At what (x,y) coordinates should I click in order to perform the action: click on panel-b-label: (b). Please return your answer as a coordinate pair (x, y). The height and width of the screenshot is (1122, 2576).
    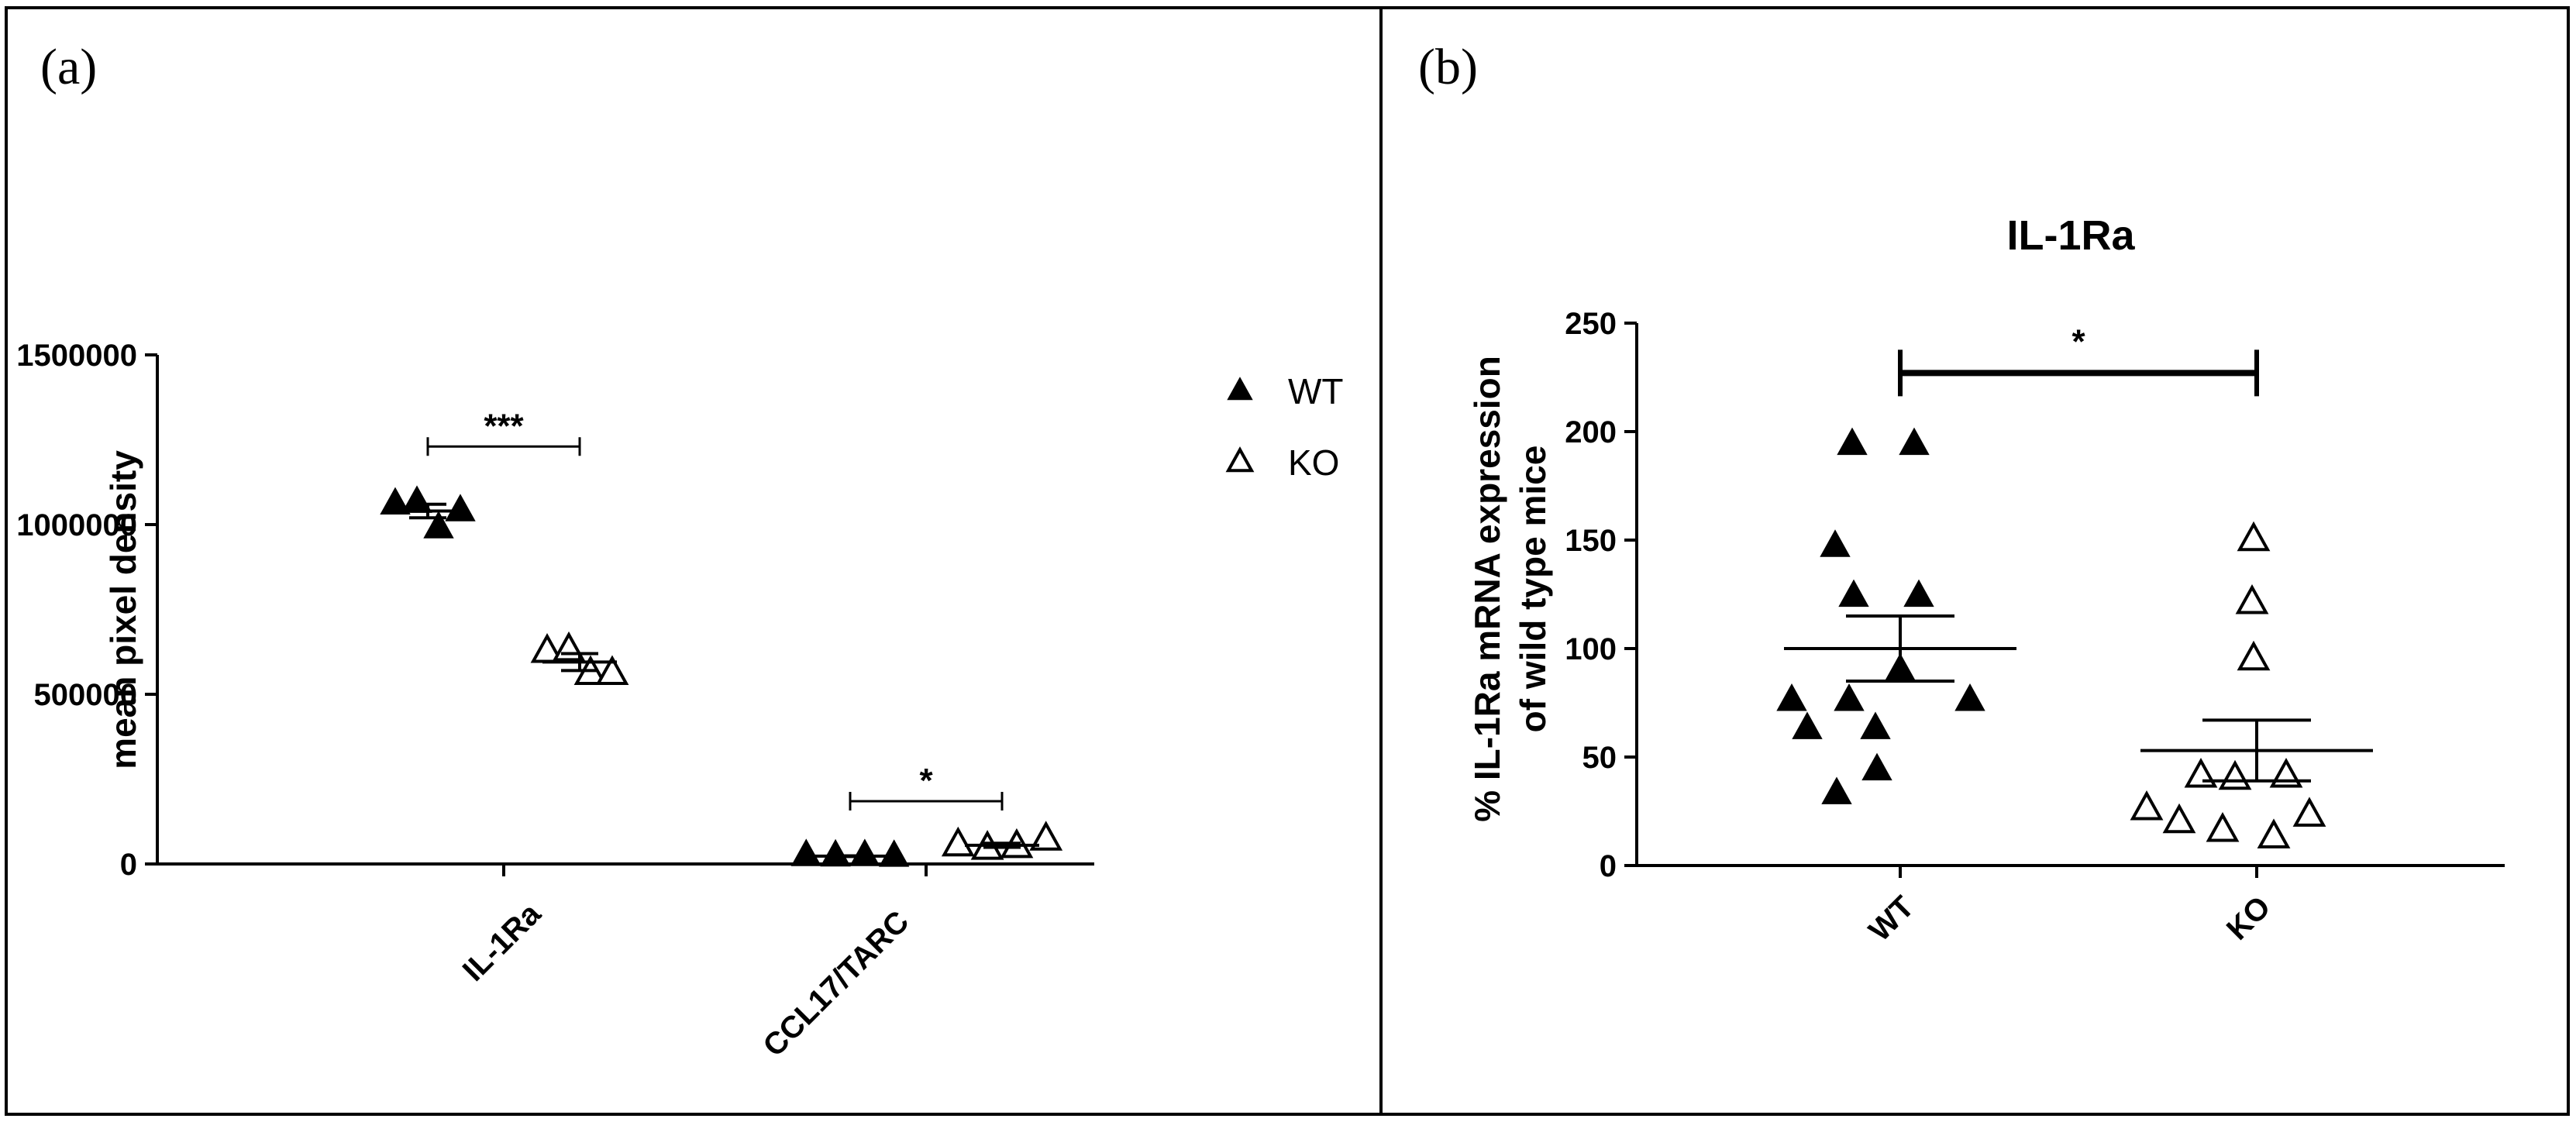
    Looking at the image, I should click on (1448, 67).